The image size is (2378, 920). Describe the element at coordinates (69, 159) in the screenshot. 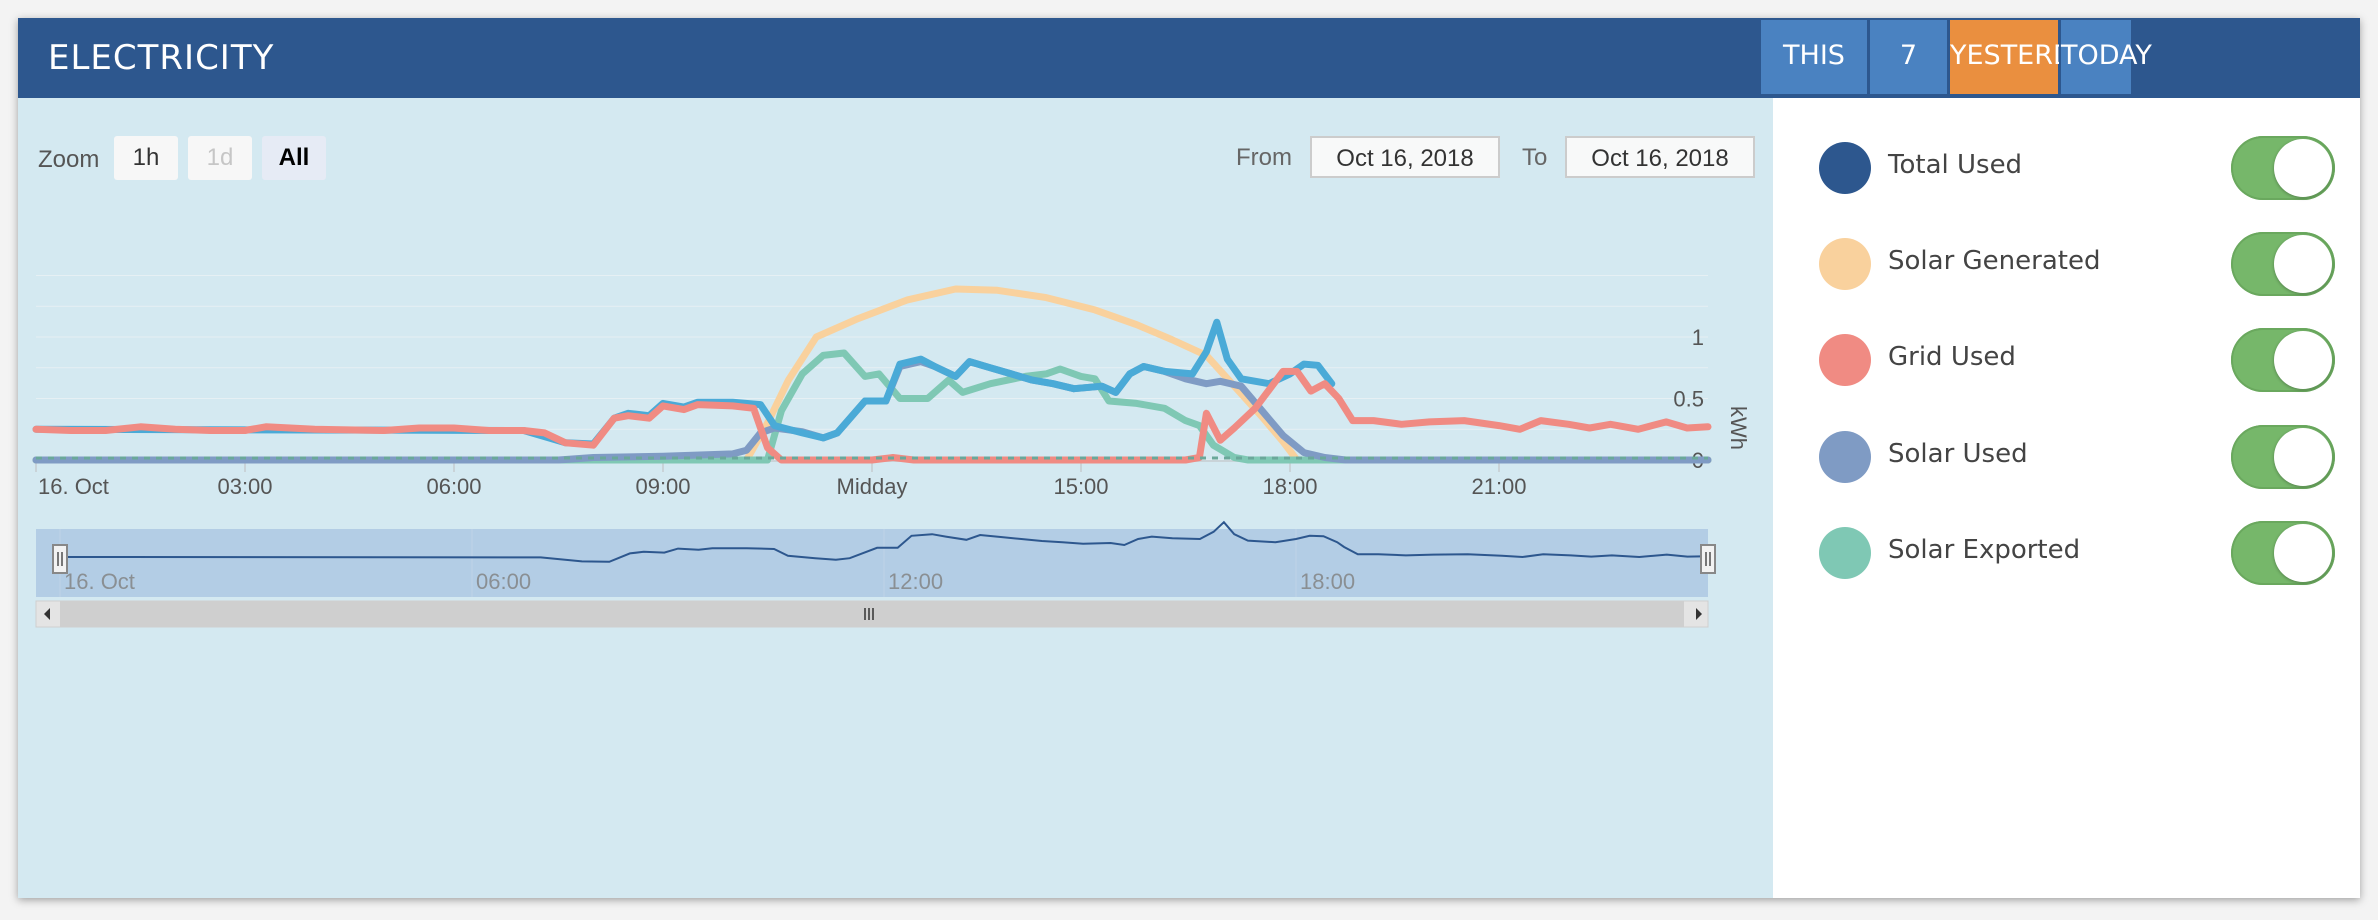

I see `zoom-label: Zoom` at that location.